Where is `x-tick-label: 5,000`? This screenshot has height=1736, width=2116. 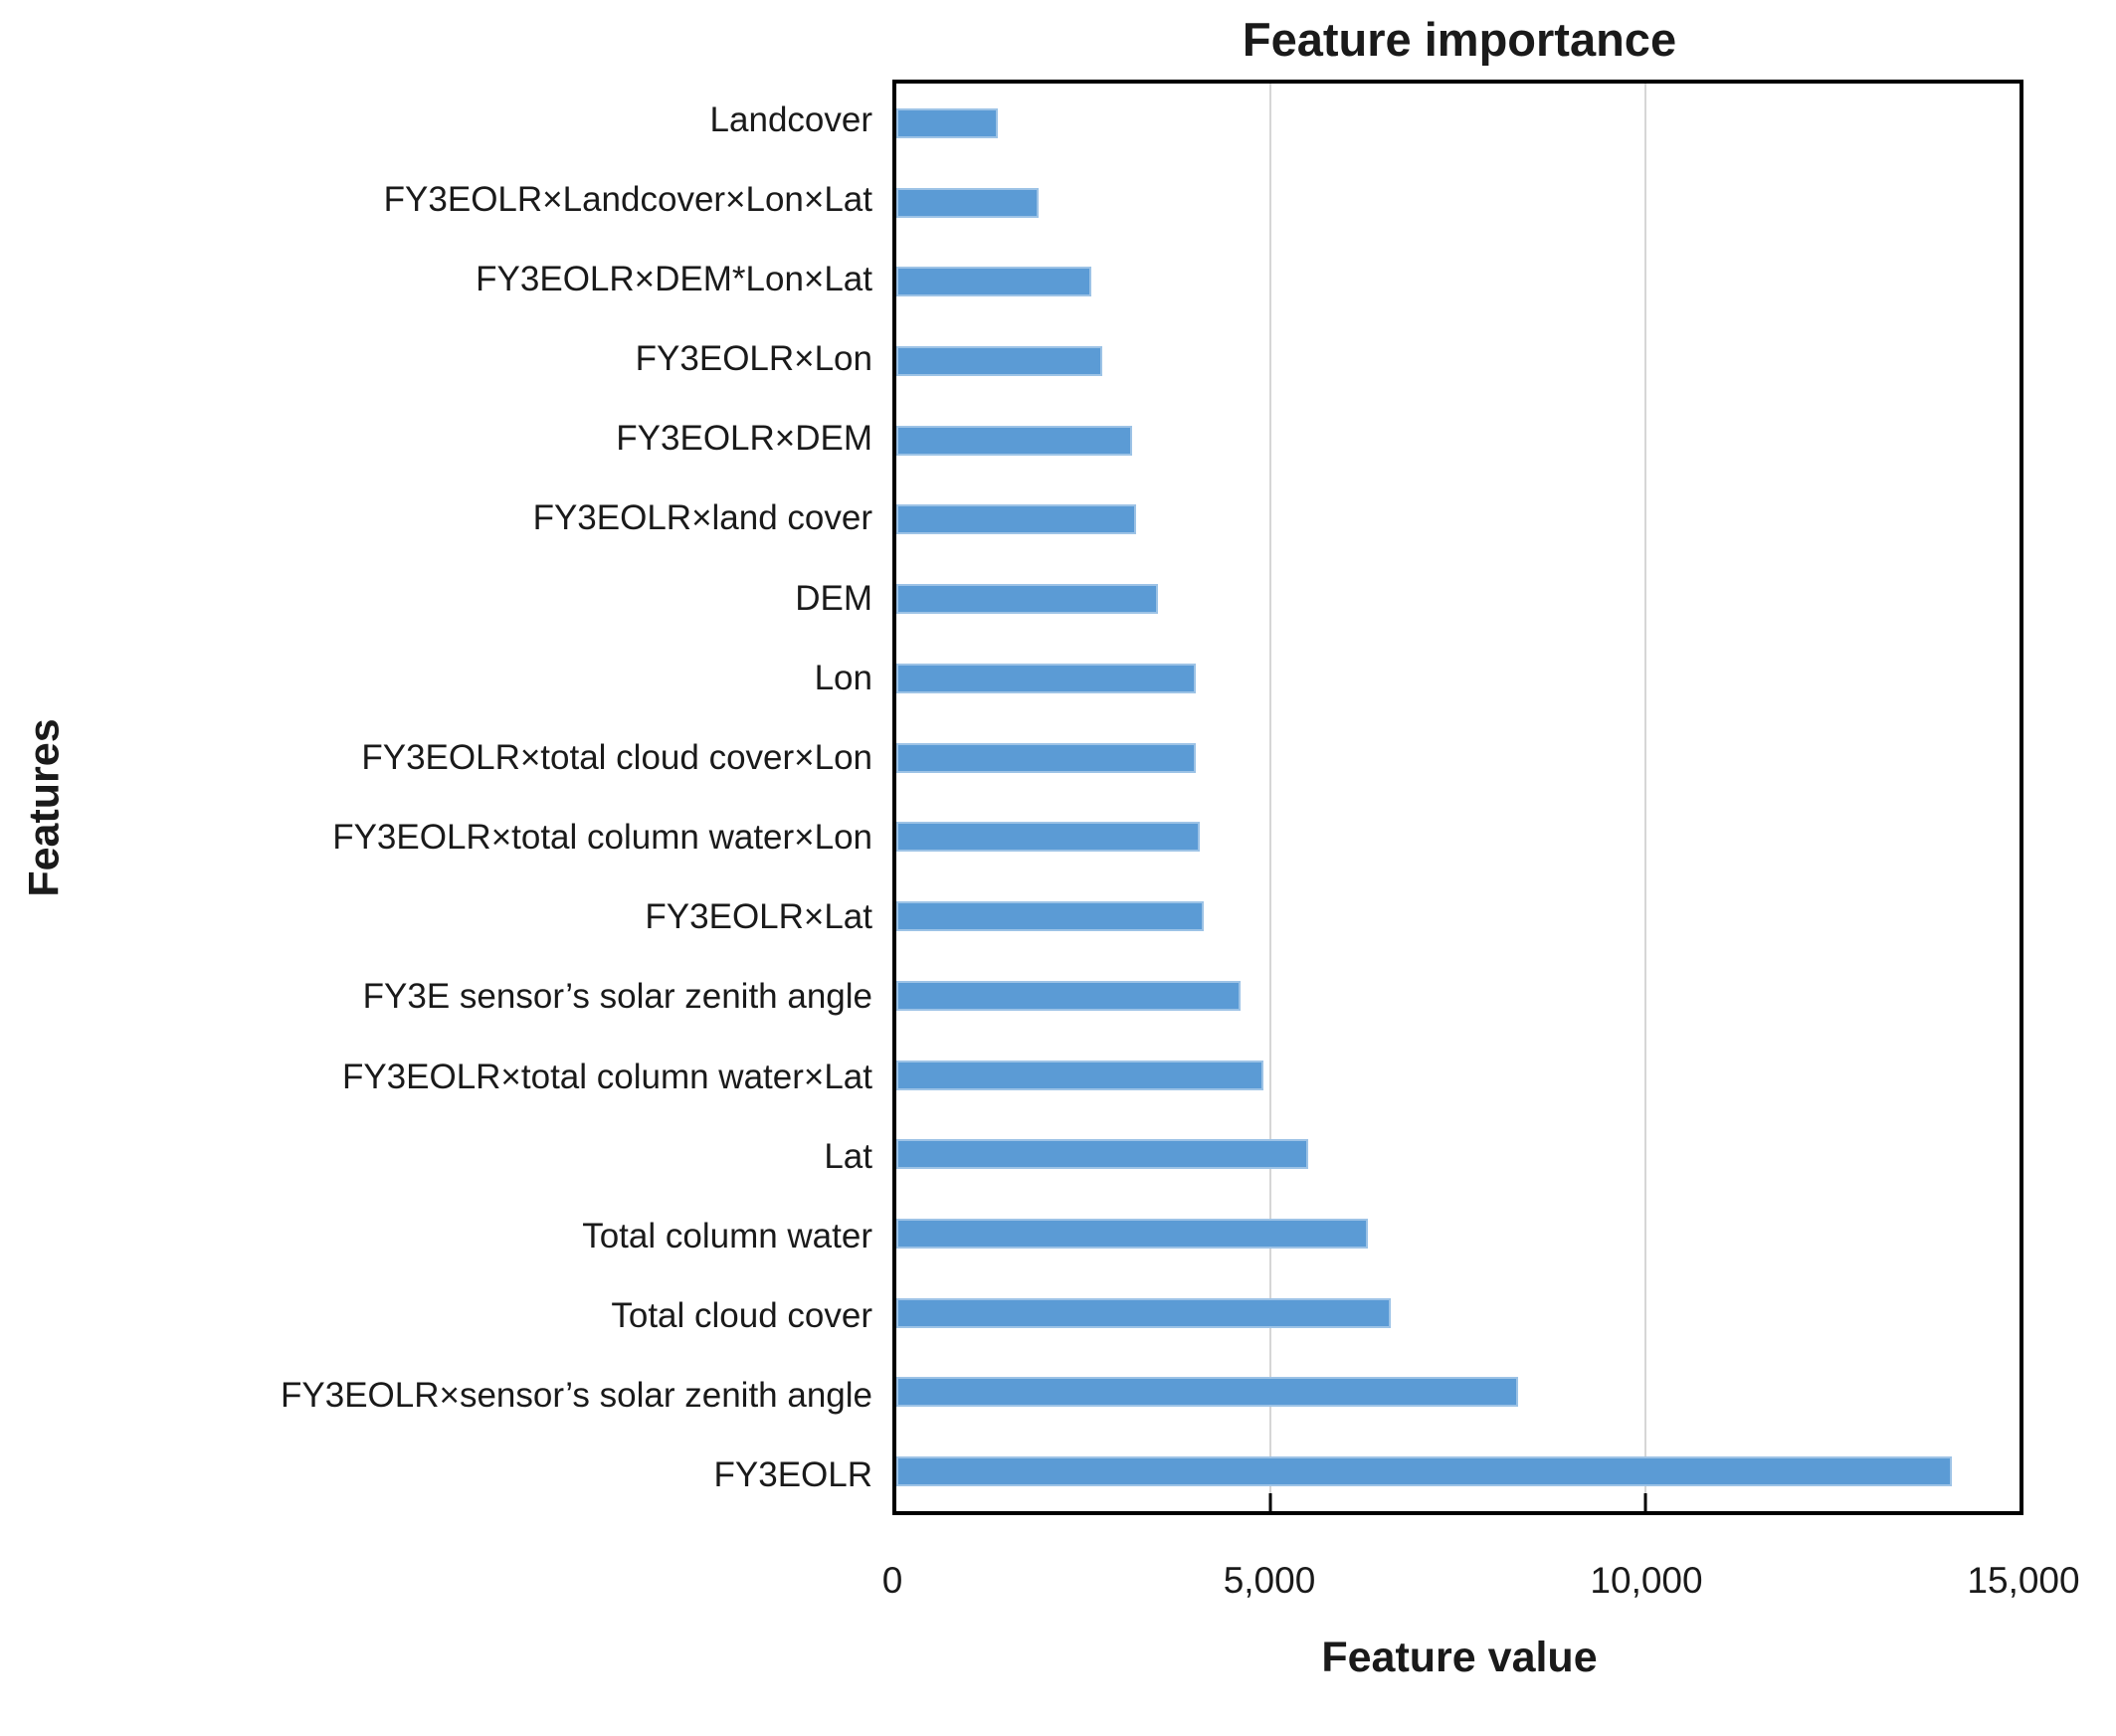 x-tick-label: 5,000 is located at coordinates (1269, 1580).